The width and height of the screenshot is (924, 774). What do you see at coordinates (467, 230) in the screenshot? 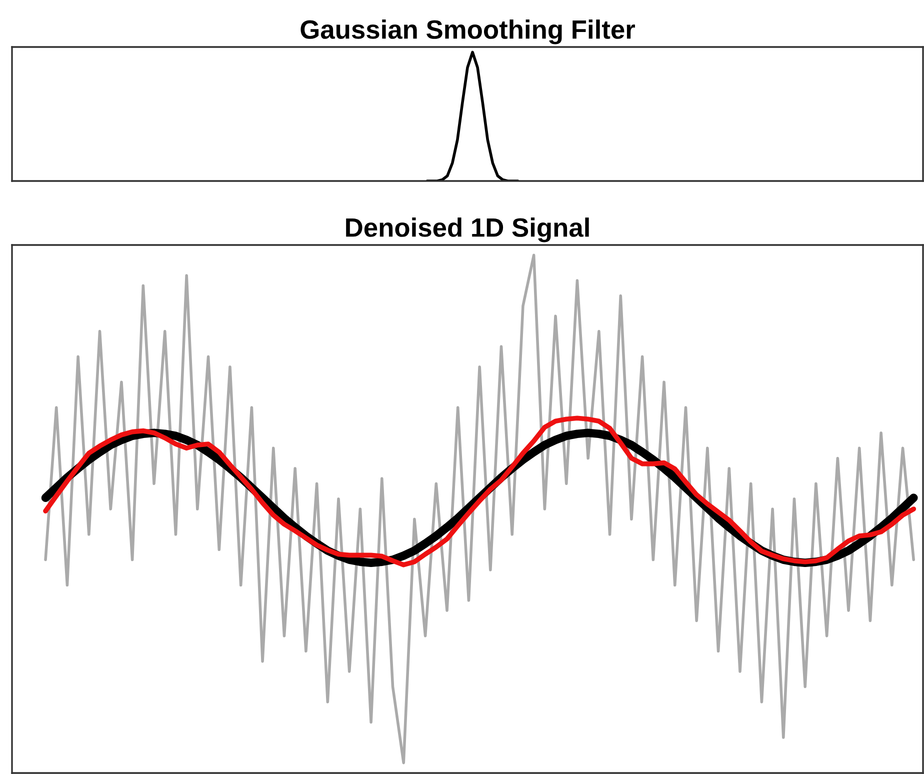
I see `chart-title: Denoised 1D Signal` at bounding box center [467, 230].